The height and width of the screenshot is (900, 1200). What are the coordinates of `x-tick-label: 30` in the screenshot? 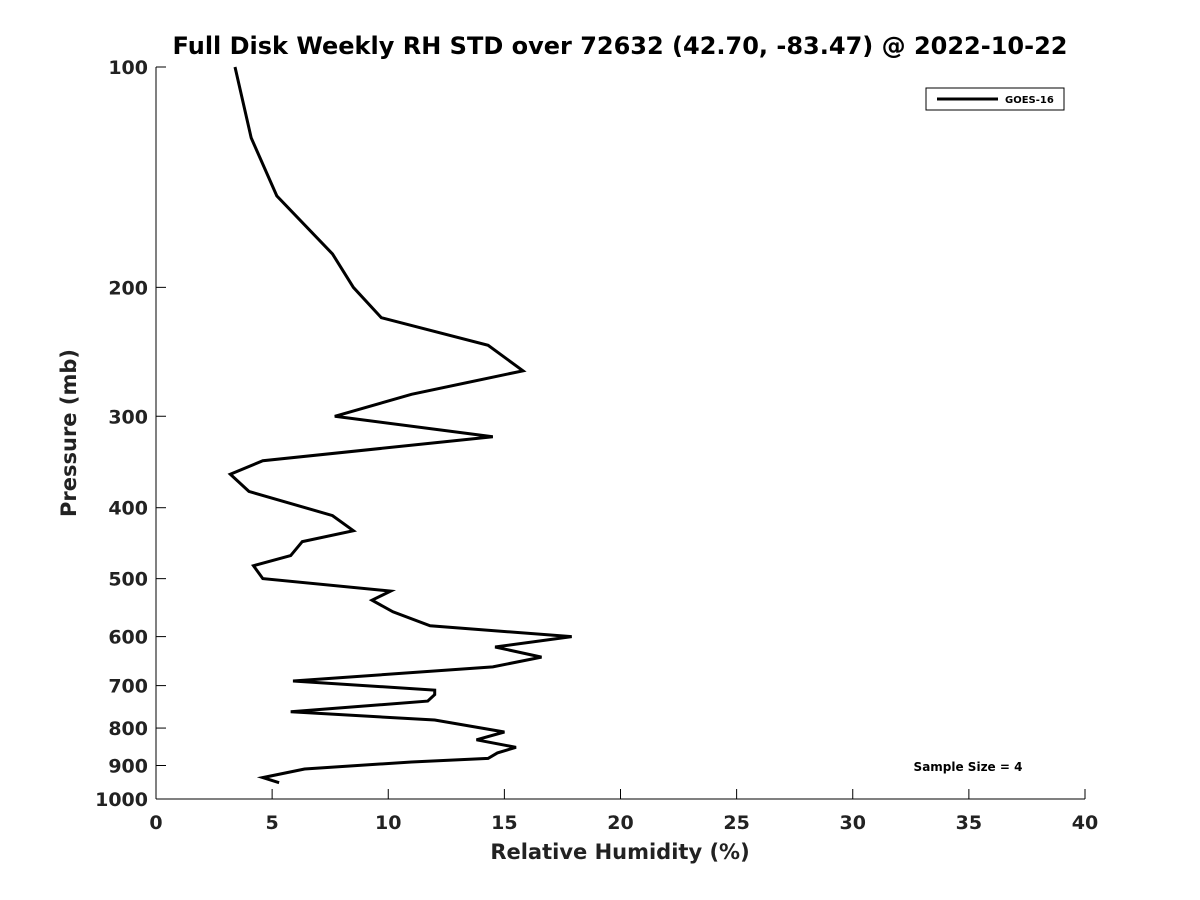 It's located at (853, 823).